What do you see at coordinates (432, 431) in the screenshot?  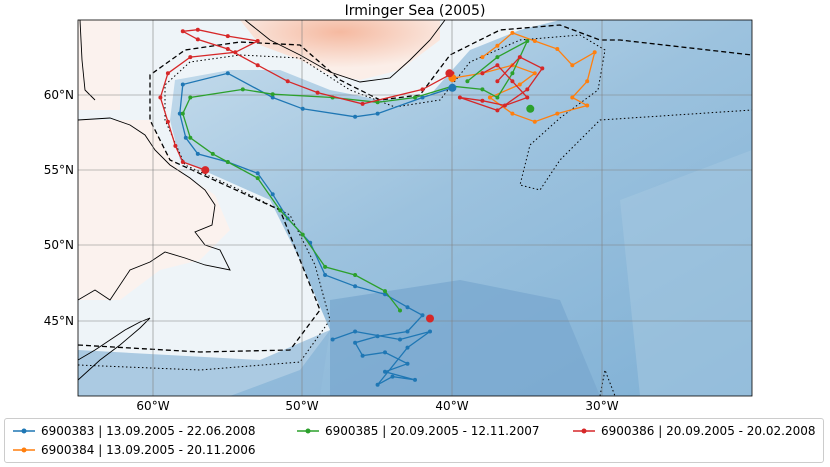 I see `legend-label-6900385: 6900385 | 20.09.2005 - 12.11.2007` at bounding box center [432, 431].